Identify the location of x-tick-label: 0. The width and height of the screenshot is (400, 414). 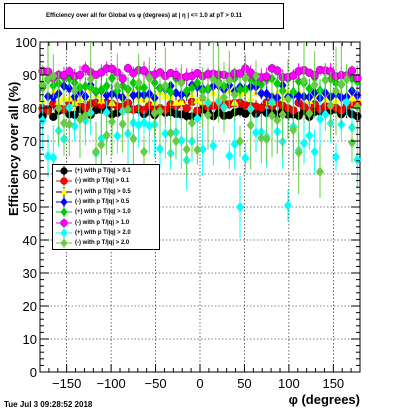
(199, 383).